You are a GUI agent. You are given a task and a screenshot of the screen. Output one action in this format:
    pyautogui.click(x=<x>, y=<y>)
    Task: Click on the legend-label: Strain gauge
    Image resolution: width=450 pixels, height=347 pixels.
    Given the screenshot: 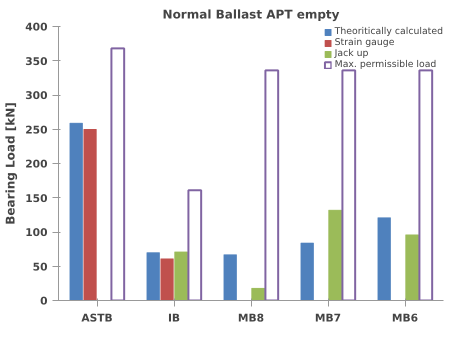 What is the action you would take?
    pyautogui.click(x=364, y=42)
    